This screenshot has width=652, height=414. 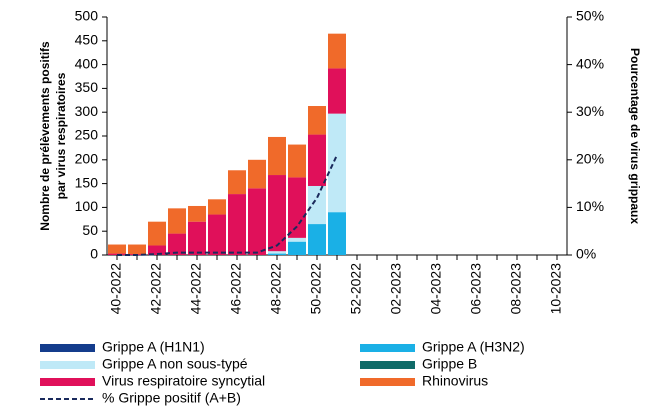 I want to click on x-tick-label: 52-2022, so click(x=356, y=289).